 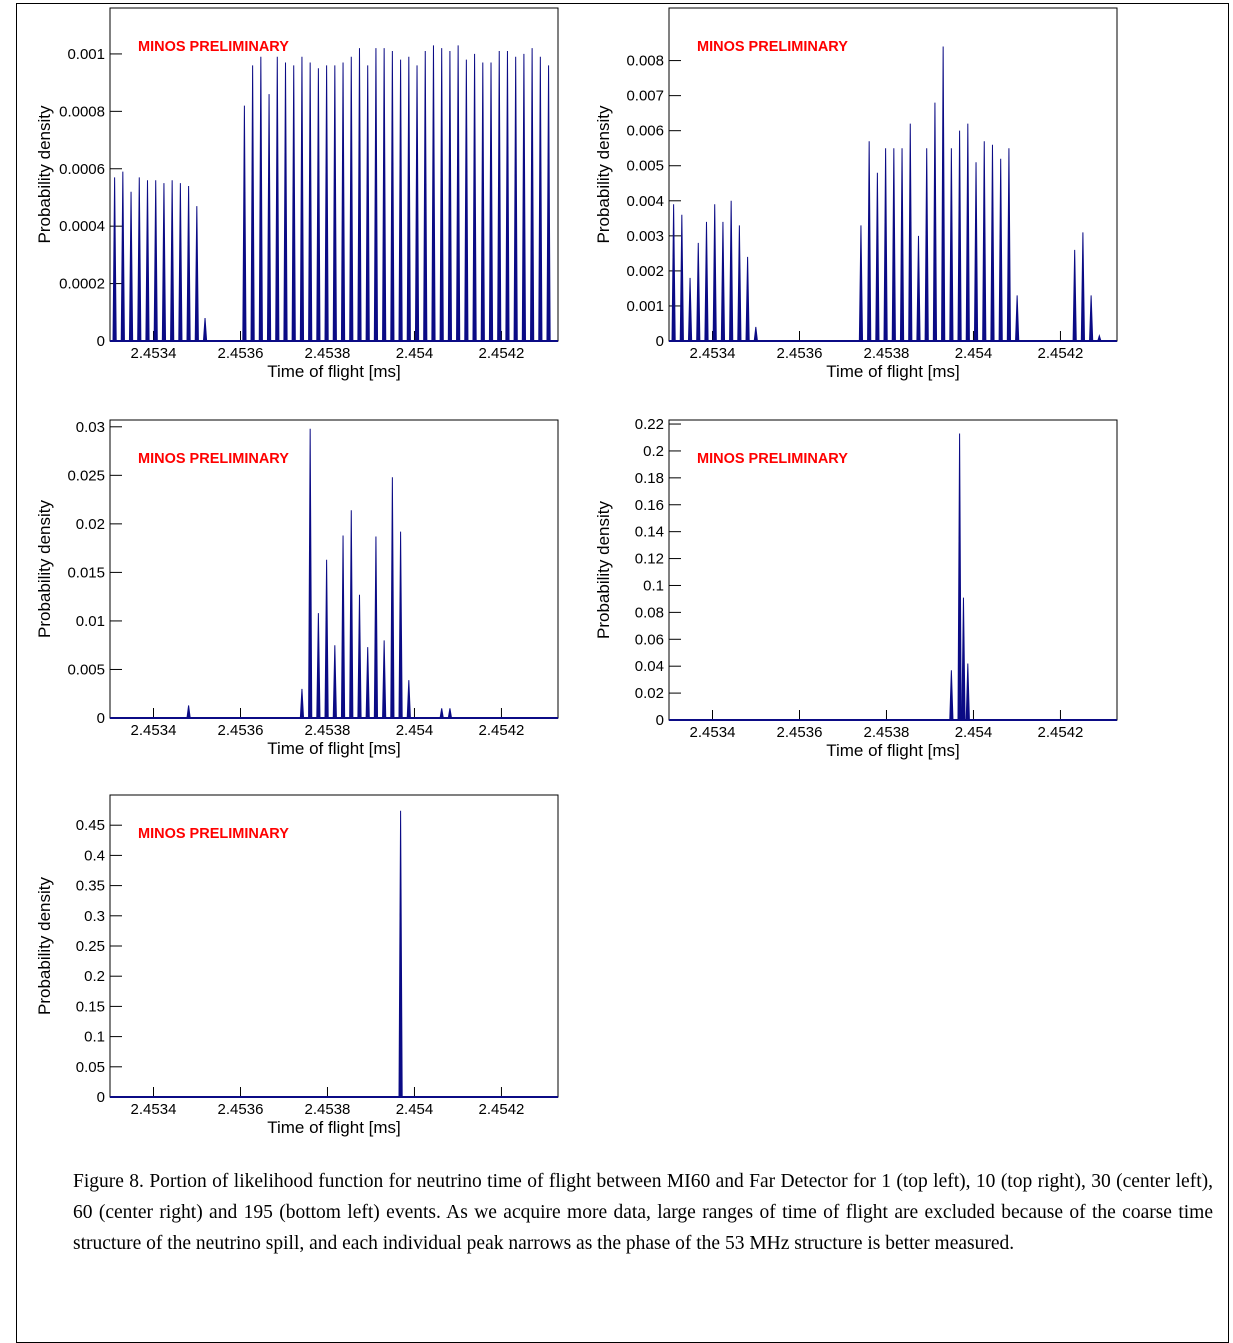 I want to click on y-tick-label: 0.08, so click(x=649, y=612).